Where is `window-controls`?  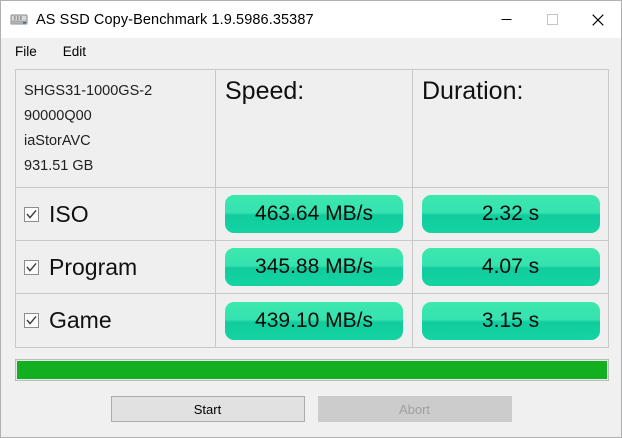
window-controls is located at coordinates (552, 19).